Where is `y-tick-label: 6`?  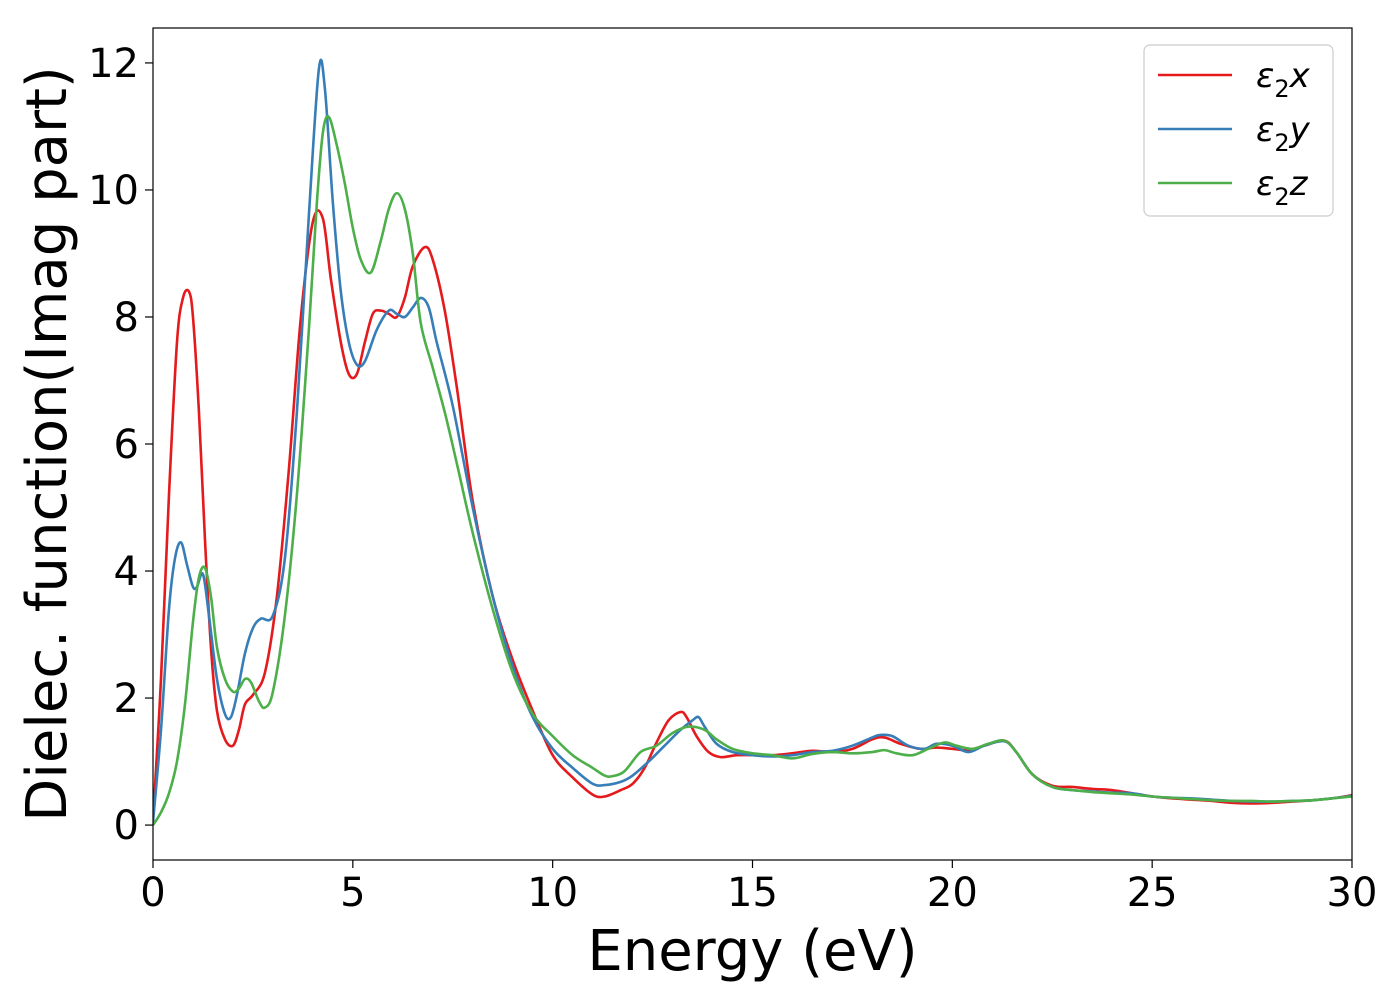 y-tick-label: 6 is located at coordinates (126, 445).